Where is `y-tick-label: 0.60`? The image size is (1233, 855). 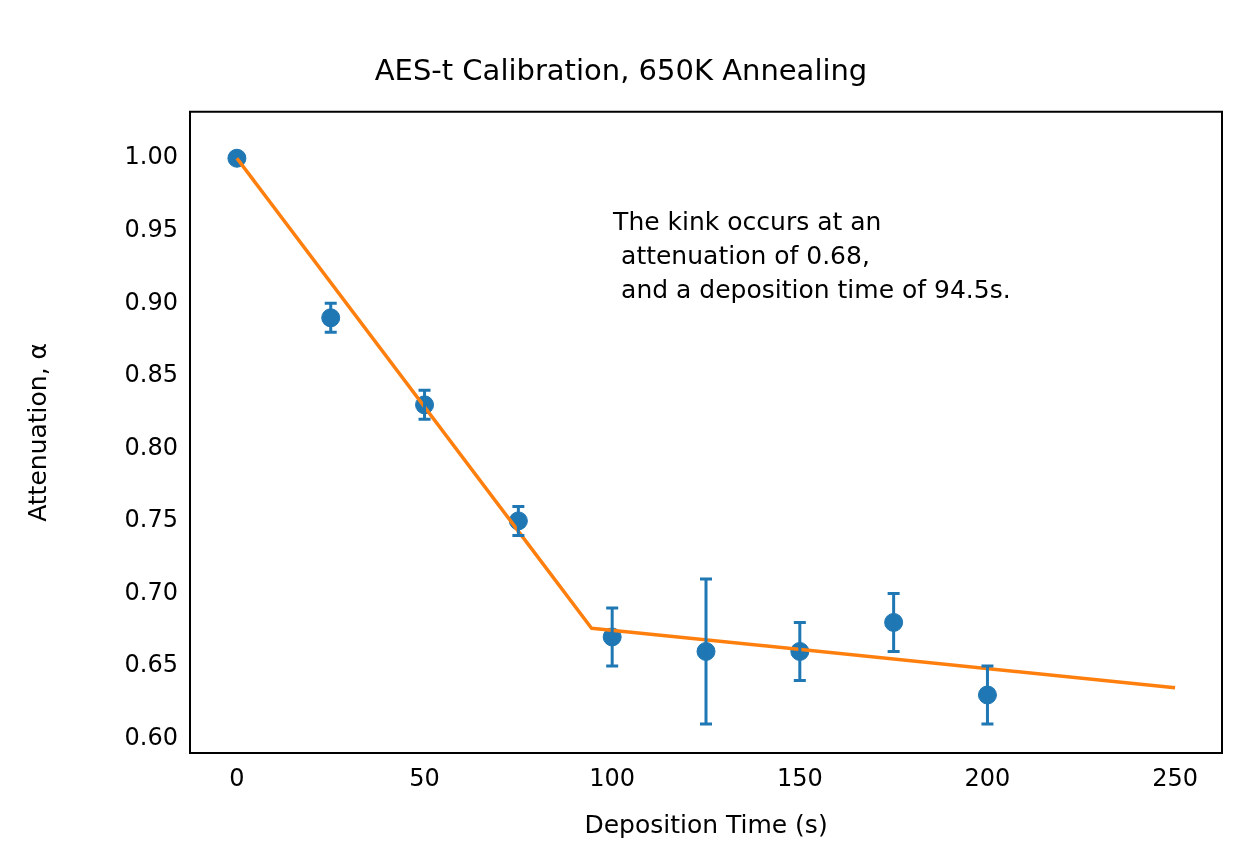 y-tick-label: 0.60 is located at coordinates (151, 736).